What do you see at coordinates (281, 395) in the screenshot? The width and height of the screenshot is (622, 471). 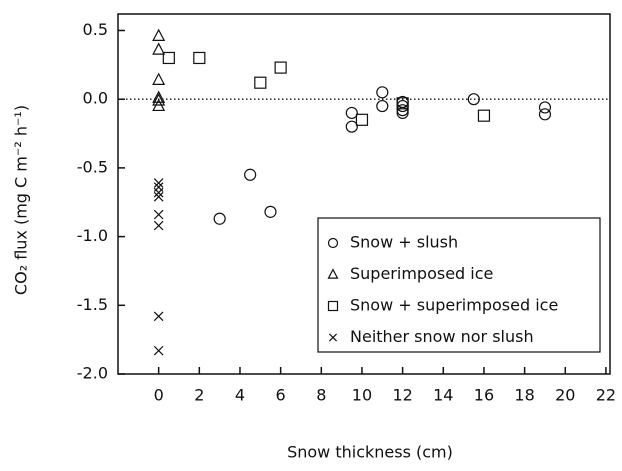 I see `x-tick-label: 6` at bounding box center [281, 395].